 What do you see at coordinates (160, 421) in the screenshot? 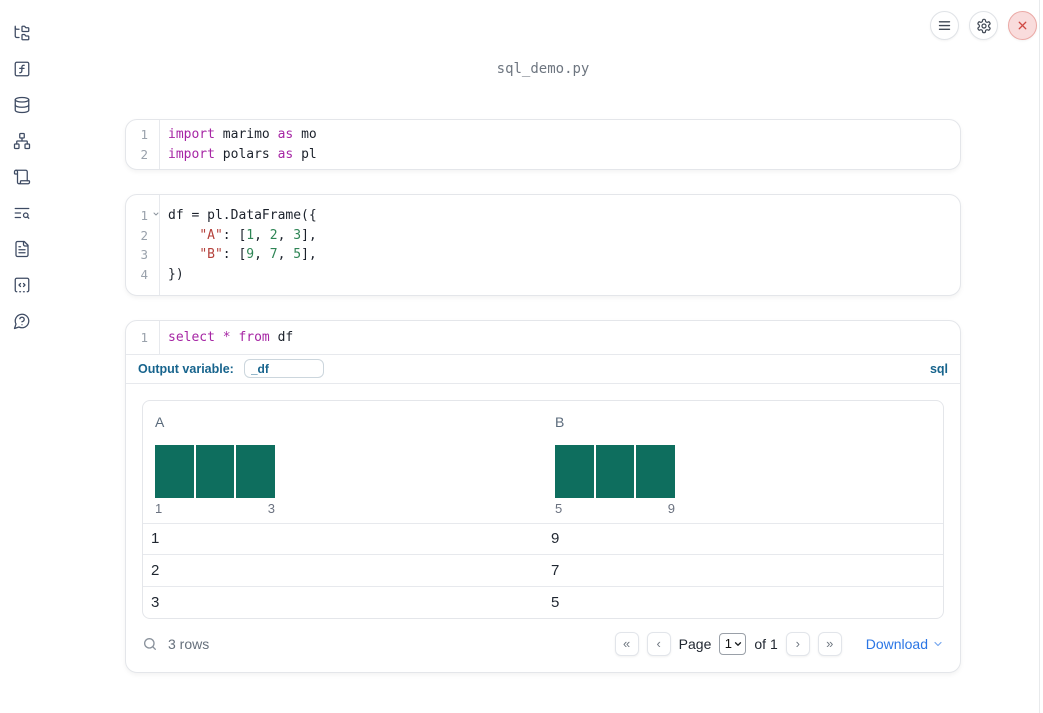
I see `column-name: A` at bounding box center [160, 421].